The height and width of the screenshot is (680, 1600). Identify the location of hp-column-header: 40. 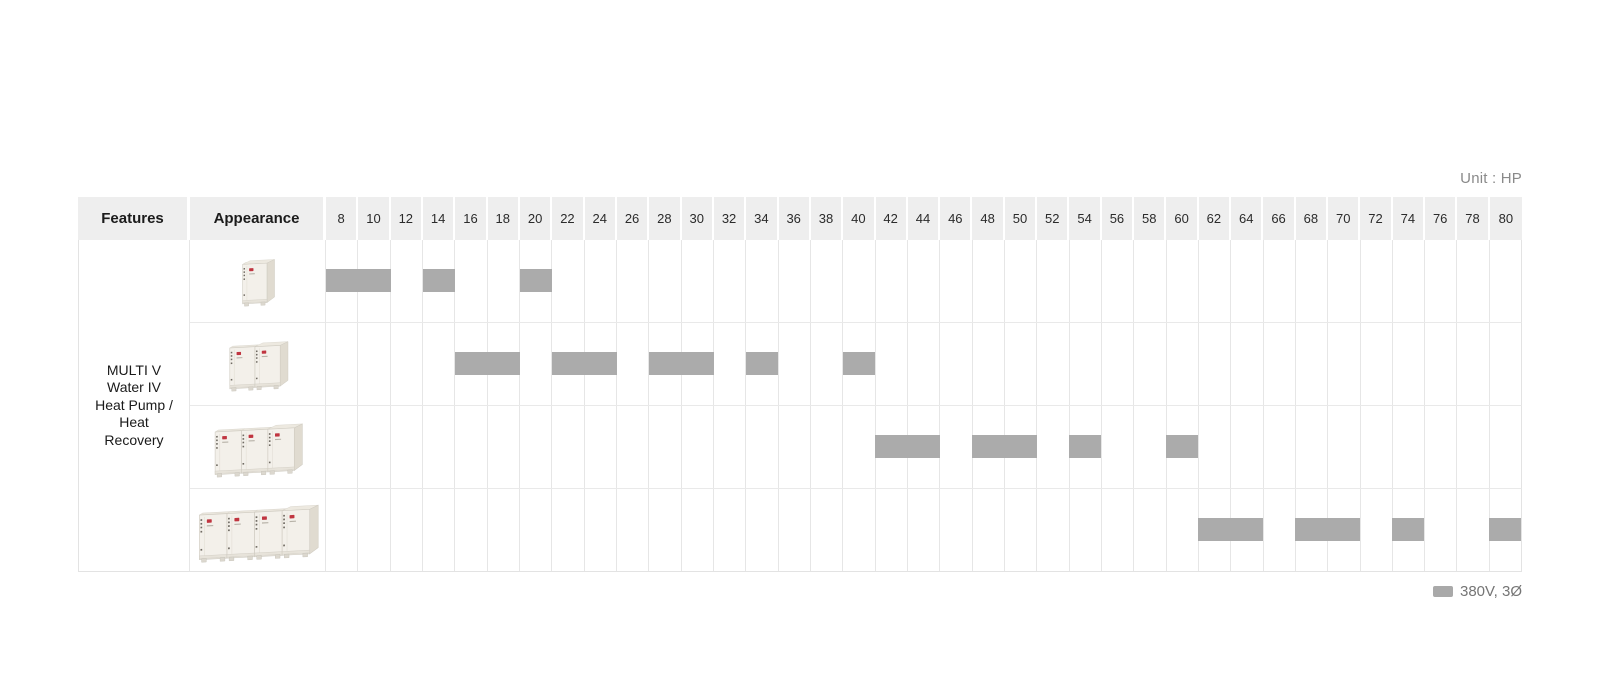
(859, 218).